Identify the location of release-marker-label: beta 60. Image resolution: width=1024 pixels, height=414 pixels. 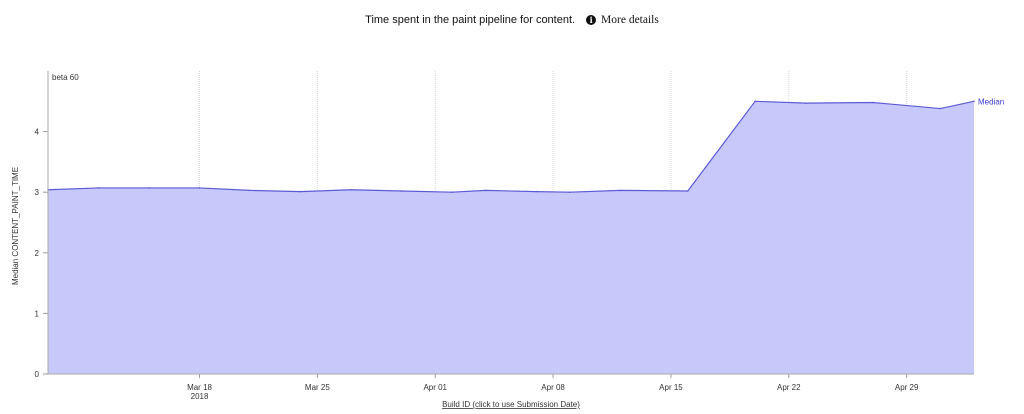
(65, 77).